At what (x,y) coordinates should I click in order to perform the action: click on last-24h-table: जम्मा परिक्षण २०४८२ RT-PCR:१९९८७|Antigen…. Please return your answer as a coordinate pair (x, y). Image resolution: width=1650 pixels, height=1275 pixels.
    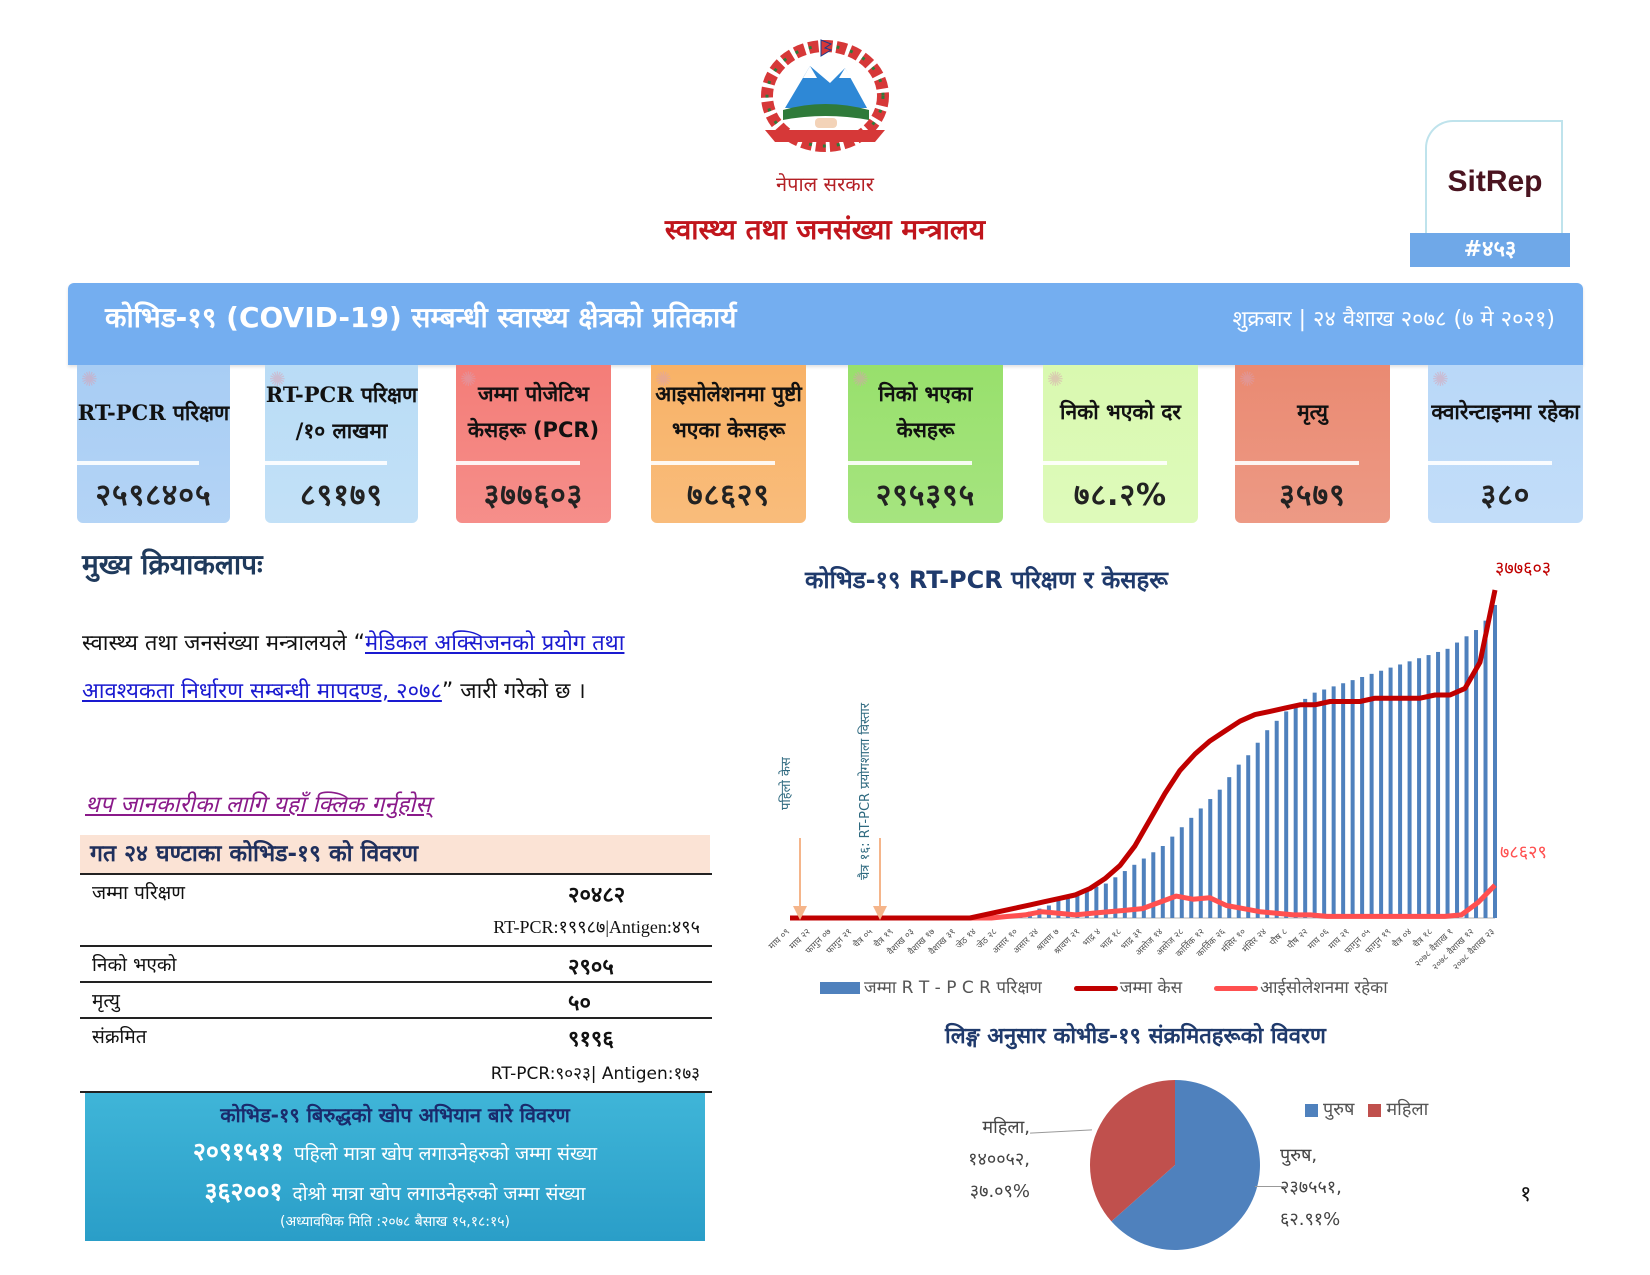
    Looking at the image, I should click on (396, 983).